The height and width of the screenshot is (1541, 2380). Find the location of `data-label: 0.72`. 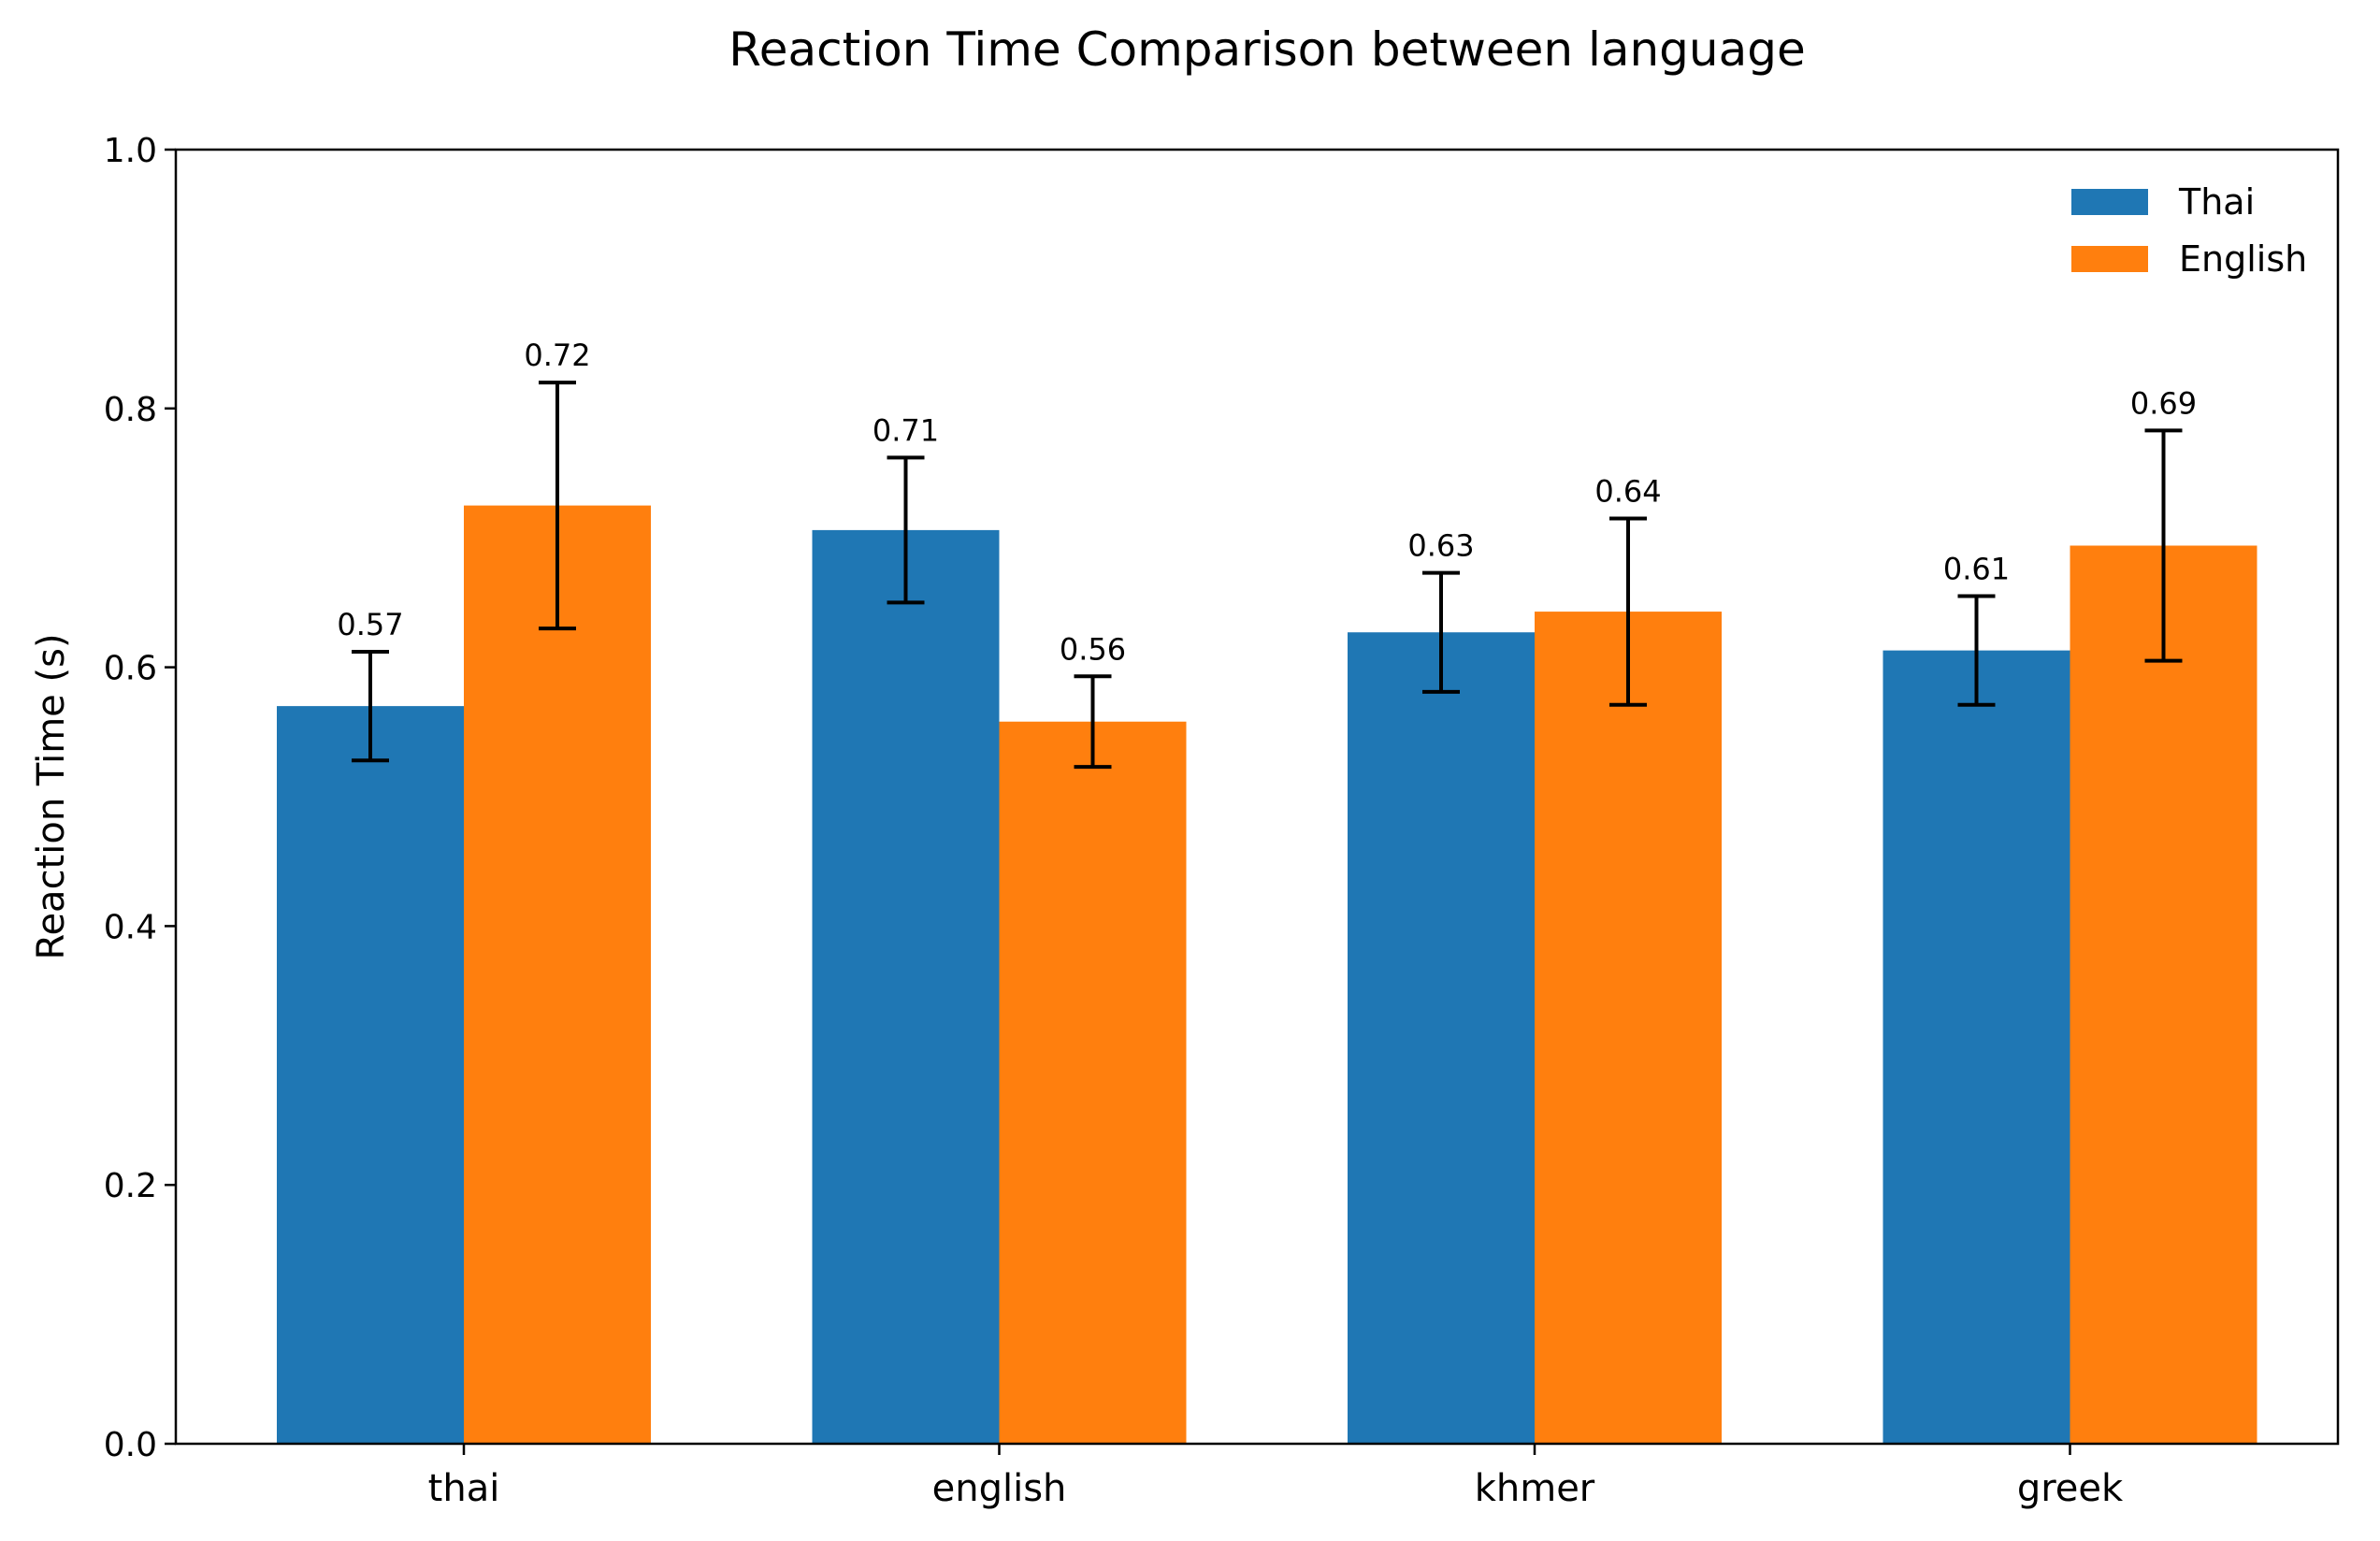

data-label: 0.72 is located at coordinates (557, 355).